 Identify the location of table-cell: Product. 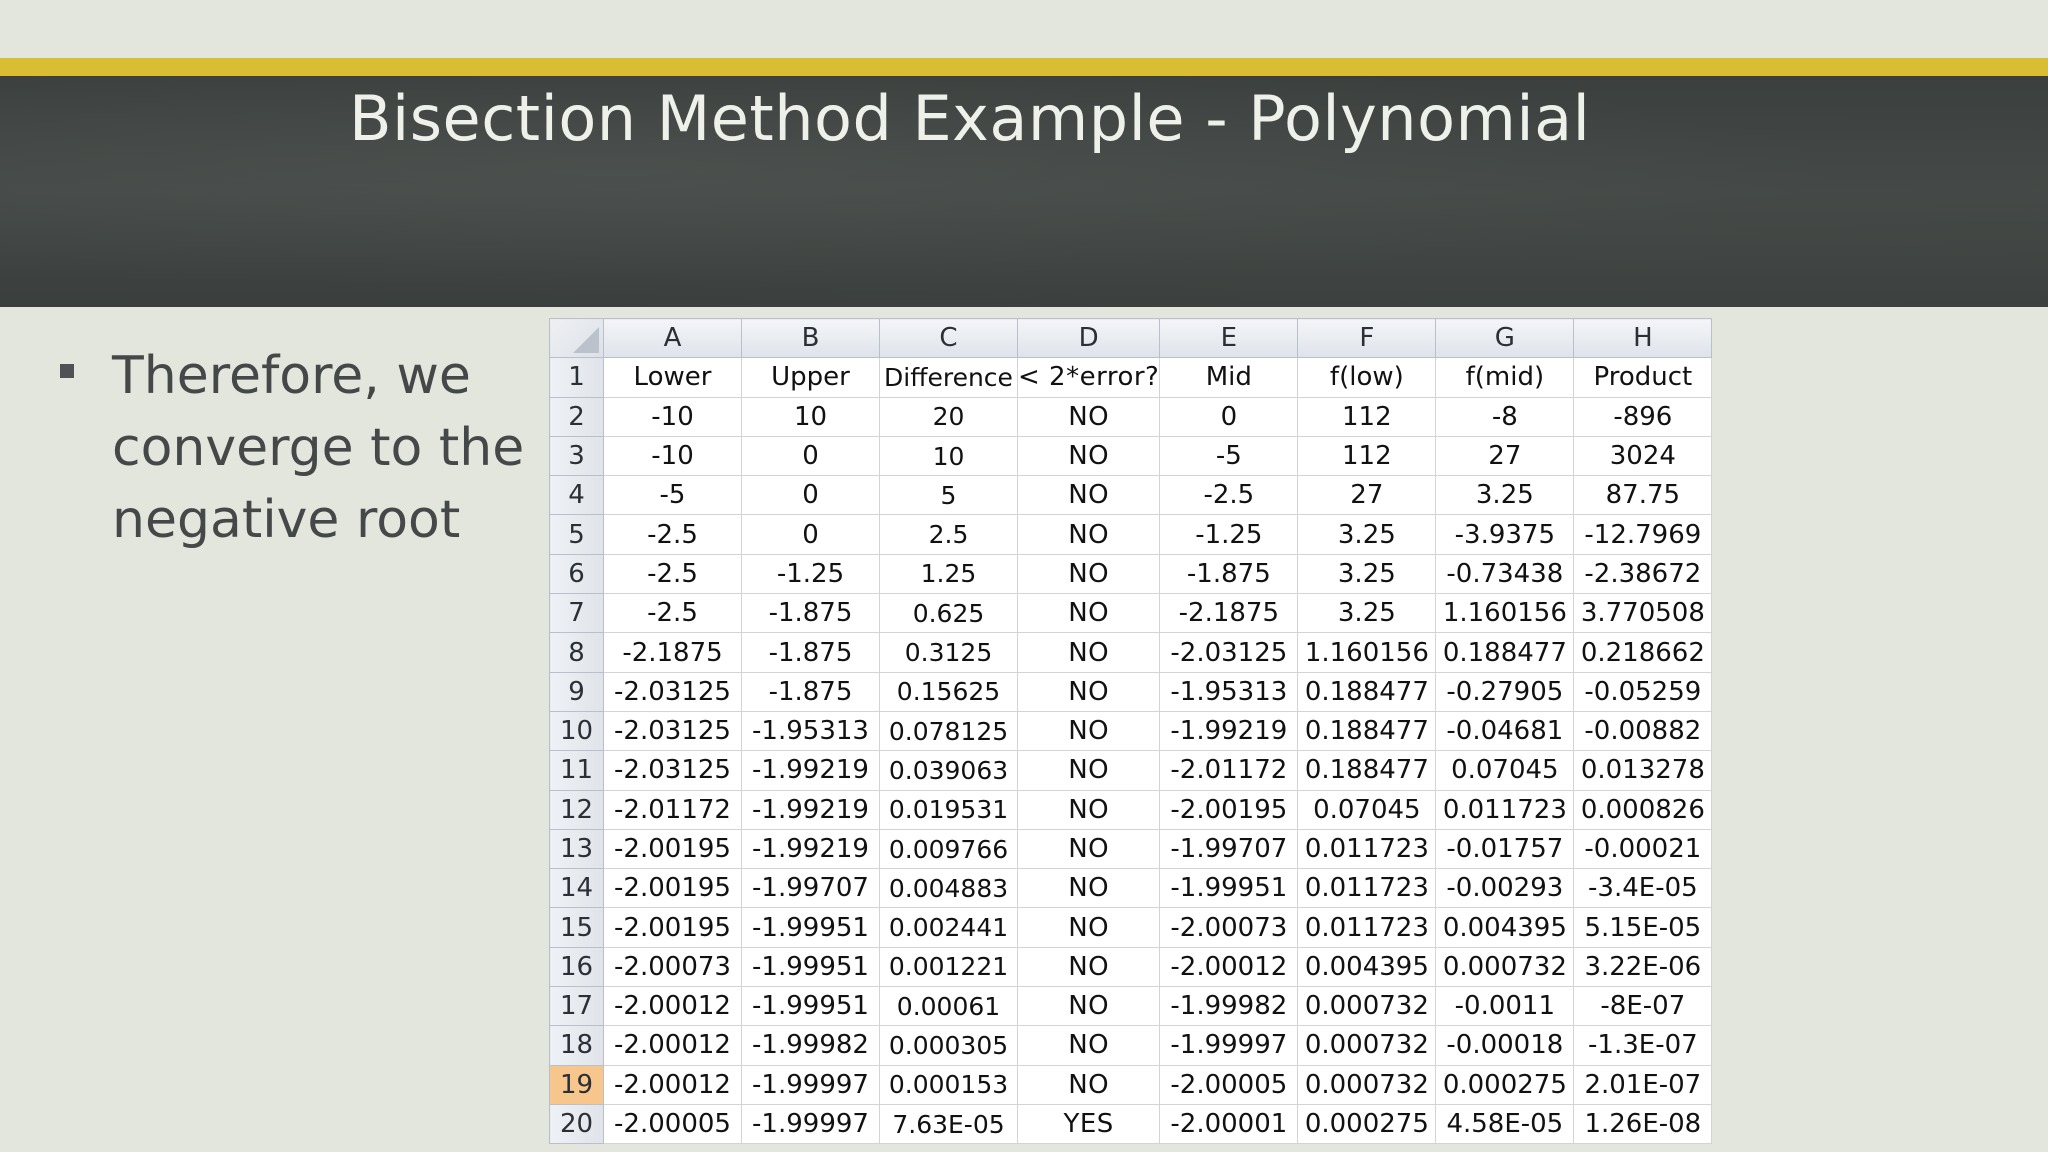
(1643, 377).